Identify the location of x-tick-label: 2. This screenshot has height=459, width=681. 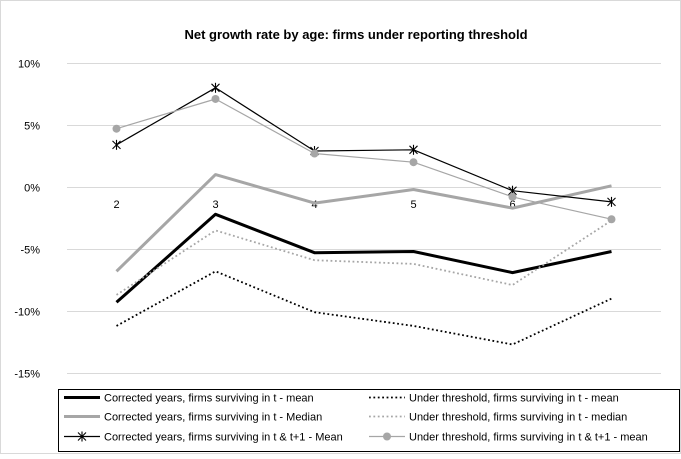
(116, 205).